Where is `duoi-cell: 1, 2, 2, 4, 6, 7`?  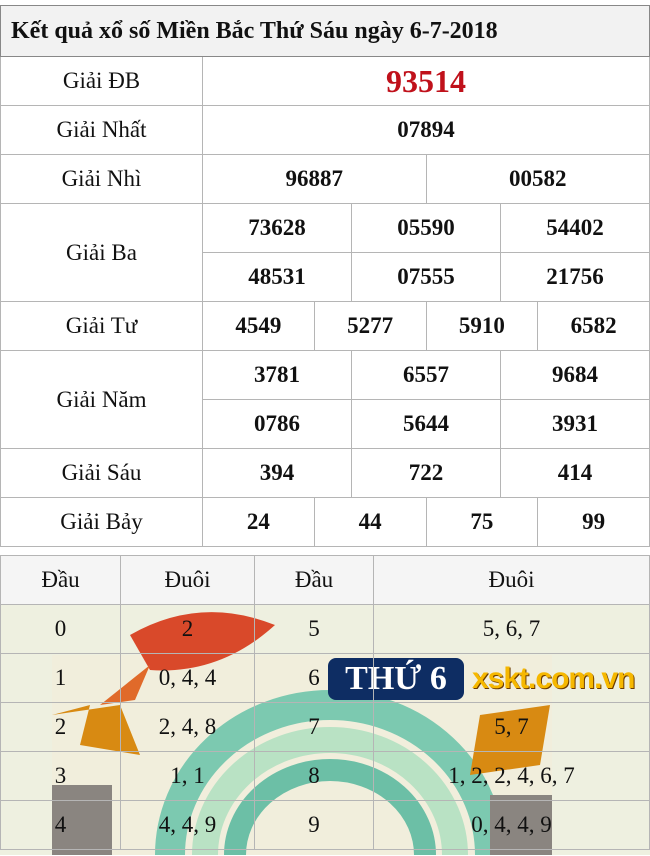
duoi-cell: 1, 2, 2, 4, 6, 7 is located at coordinates (511, 776).